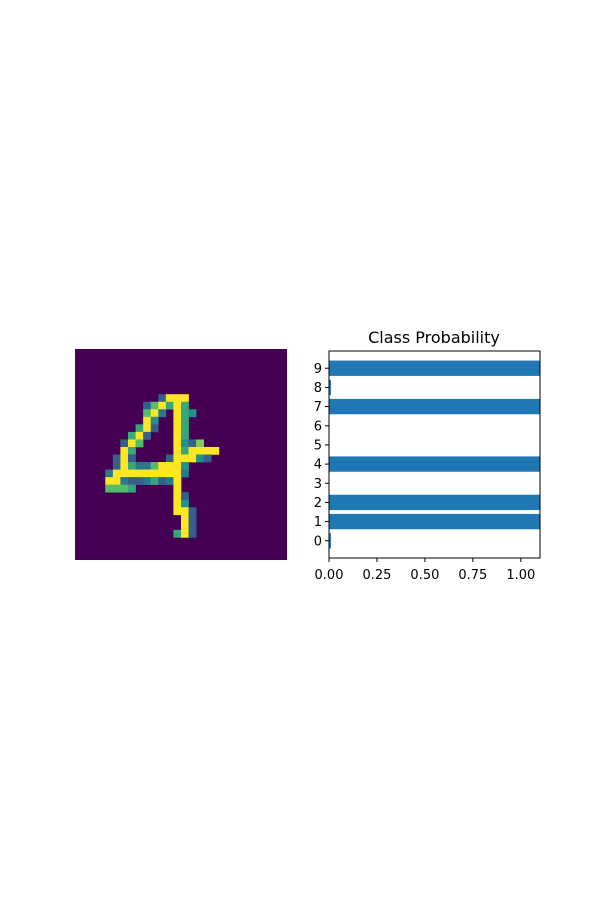 The width and height of the screenshot is (600, 900). I want to click on digit-image, so click(181, 454).